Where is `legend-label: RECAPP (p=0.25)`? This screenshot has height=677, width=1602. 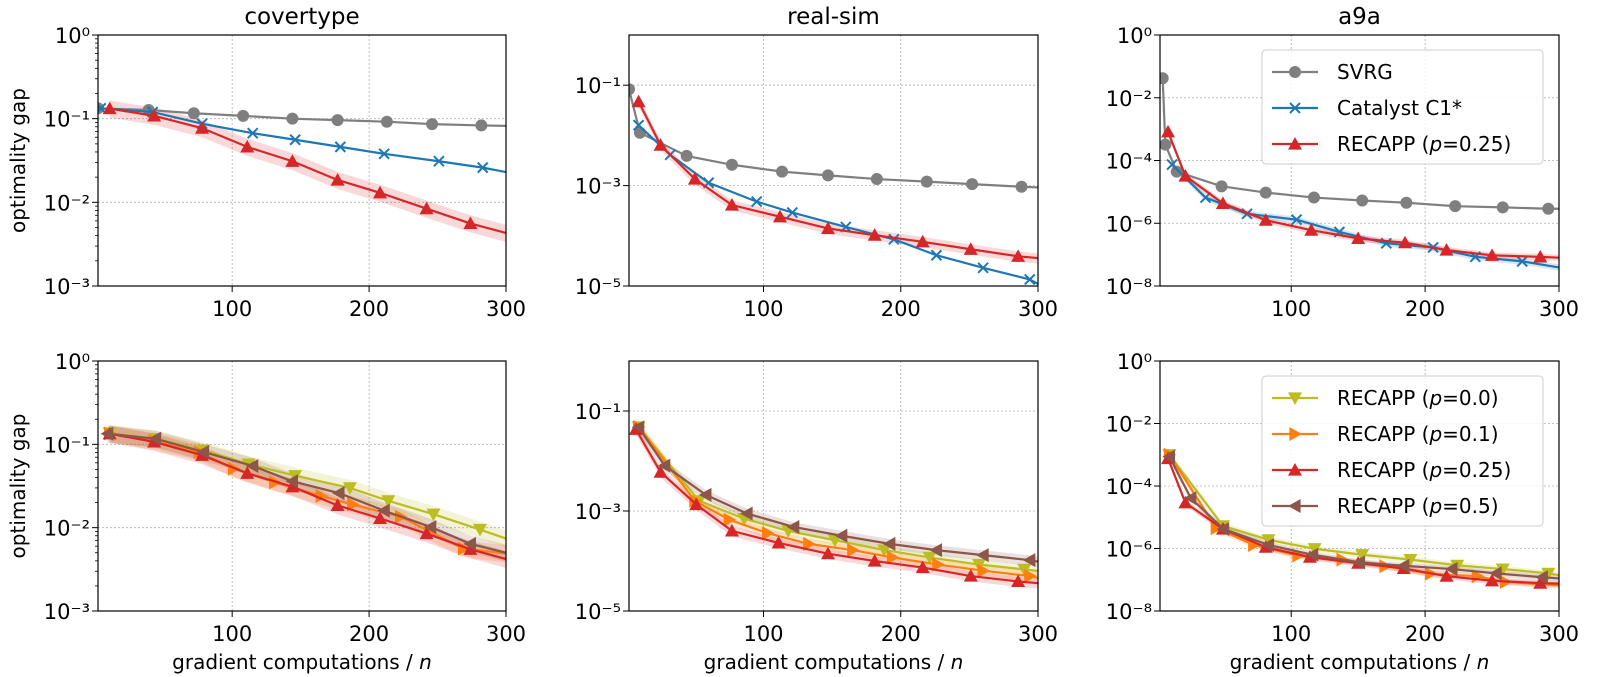
legend-label: RECAPP (p=0.25) is located at coordinates (1424, 144).